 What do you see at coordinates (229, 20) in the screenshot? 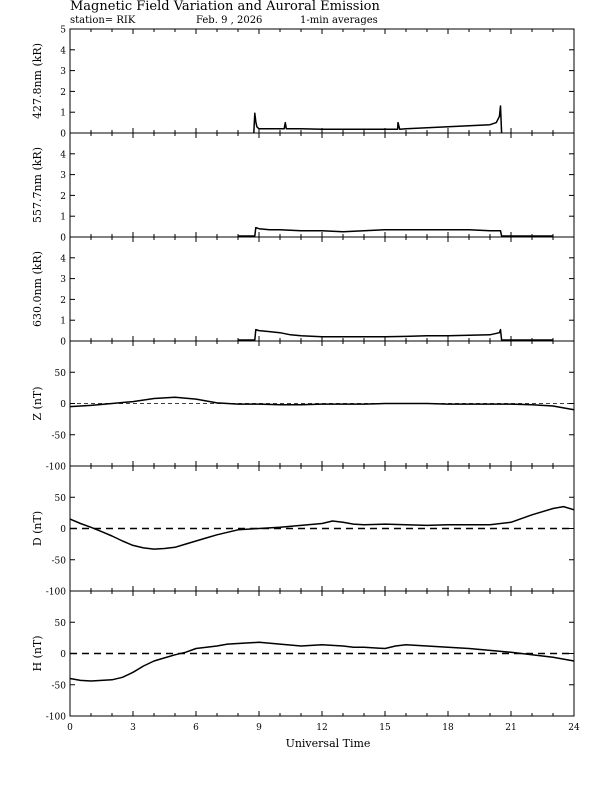
I see `date-label: Feb. 9 , 2026` at bounding box center [229, 20].